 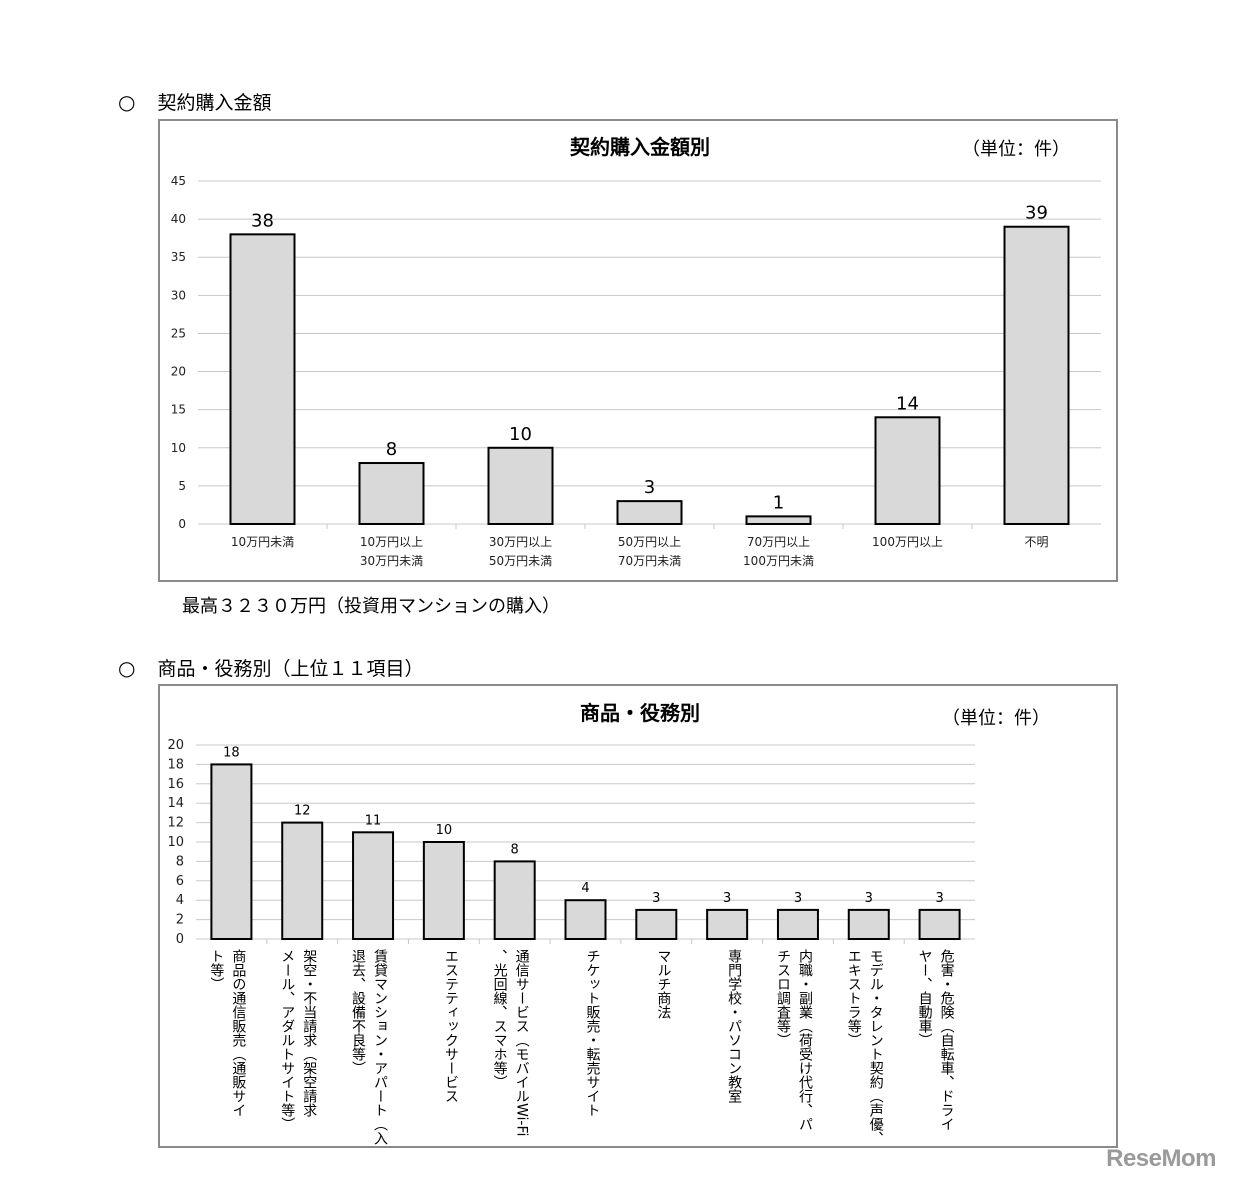 What do you see at coordinates (520, 561) in the screenshot?
I see `x-tick-label: 50万円未満` at bounding box center [520, 561].